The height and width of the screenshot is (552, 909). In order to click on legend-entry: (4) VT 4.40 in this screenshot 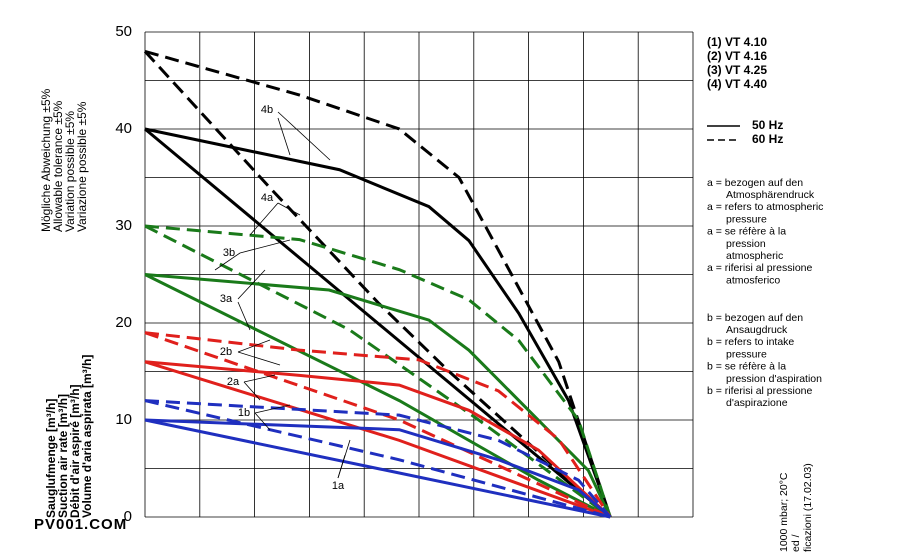, I will do `click(737, 84)`.